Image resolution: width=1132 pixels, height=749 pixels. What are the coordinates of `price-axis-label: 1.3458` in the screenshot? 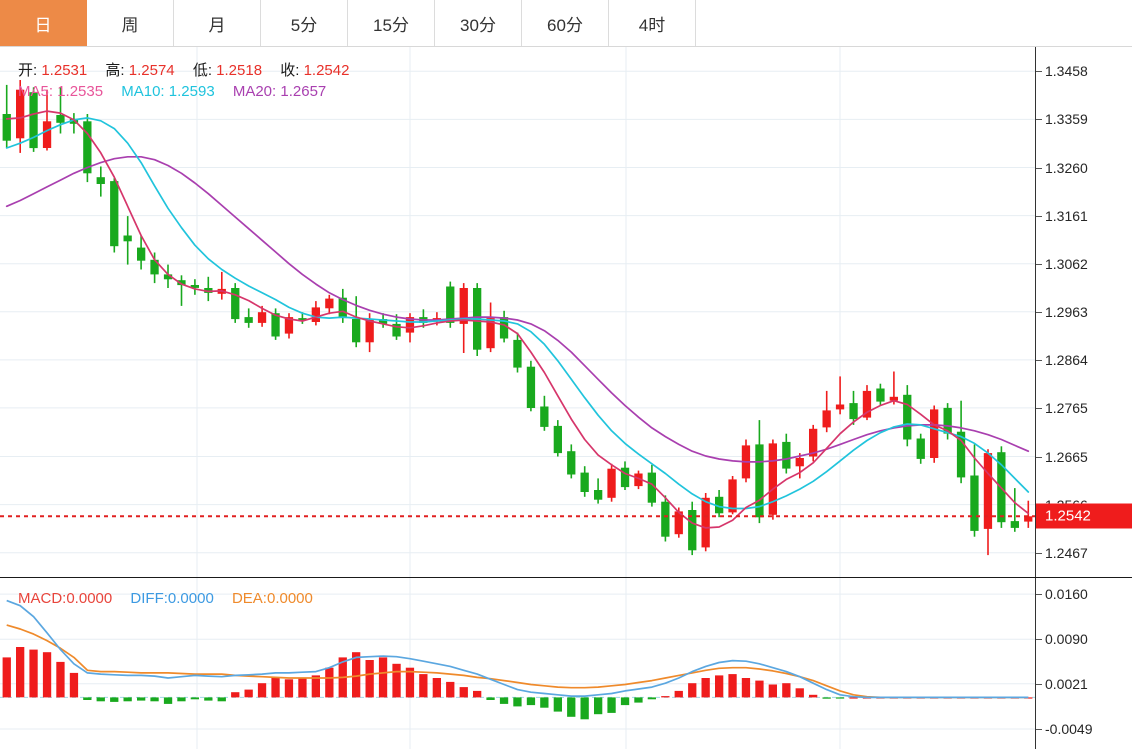 It's located at (1066, 71).